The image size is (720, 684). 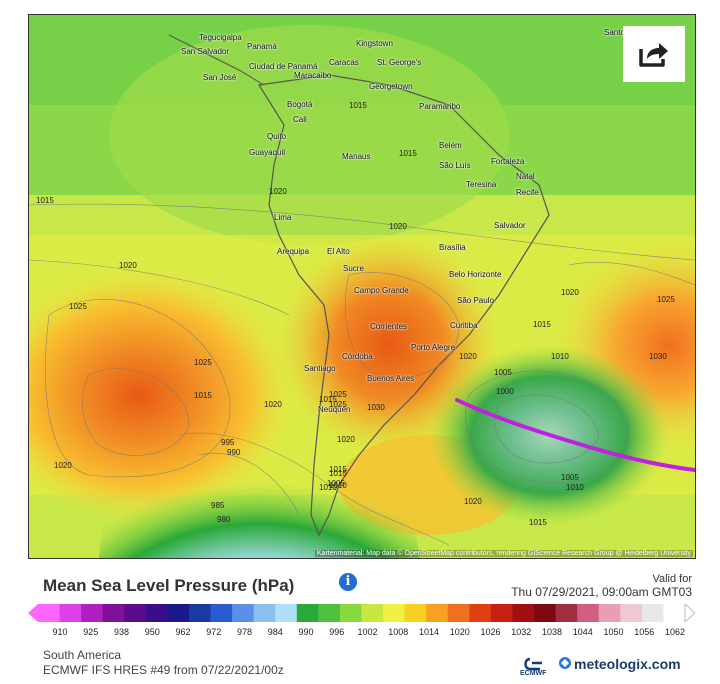 I want to click on city-label: Lima, so click(x=283, y=217).